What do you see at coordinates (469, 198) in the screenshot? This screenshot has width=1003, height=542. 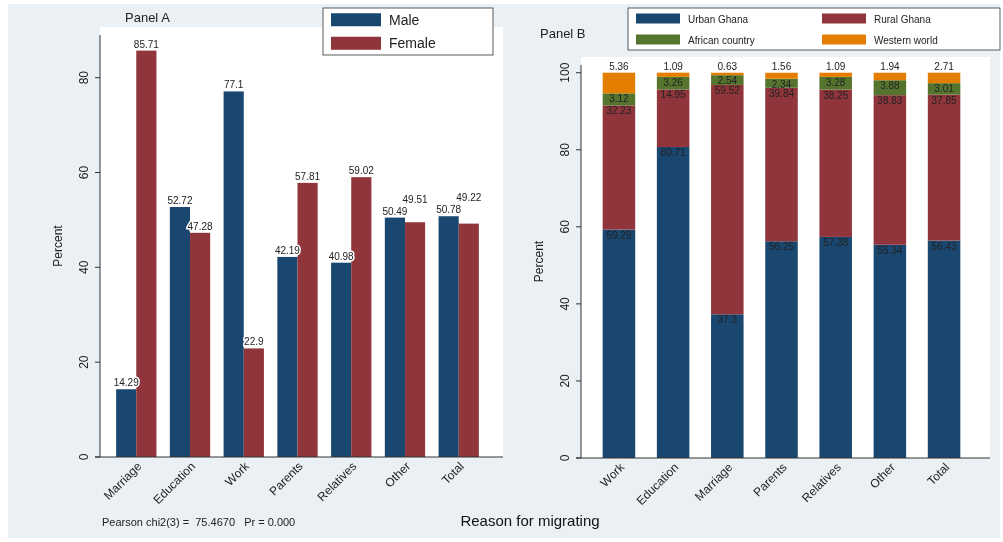 I see `data-label: 49.22` at bounding box center [469, 198].